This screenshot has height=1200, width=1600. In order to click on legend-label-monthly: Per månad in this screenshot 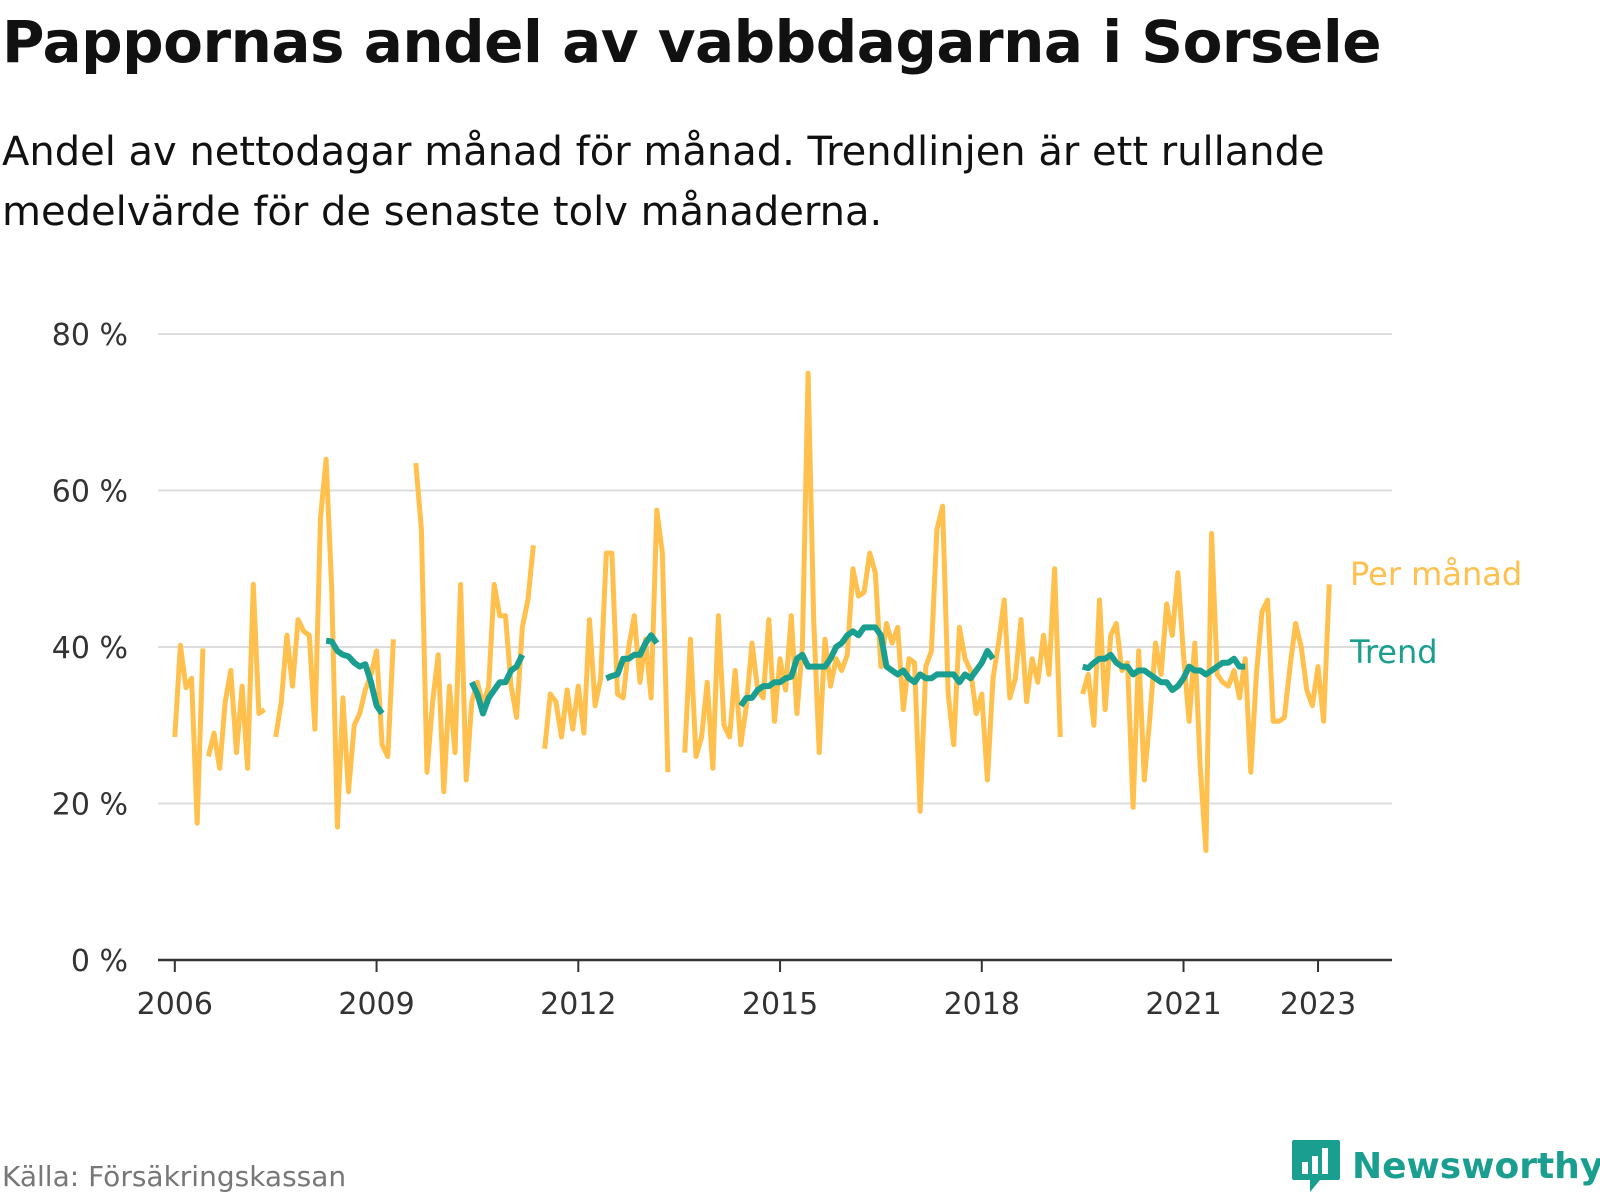, I will do `click(1436, 574)`.